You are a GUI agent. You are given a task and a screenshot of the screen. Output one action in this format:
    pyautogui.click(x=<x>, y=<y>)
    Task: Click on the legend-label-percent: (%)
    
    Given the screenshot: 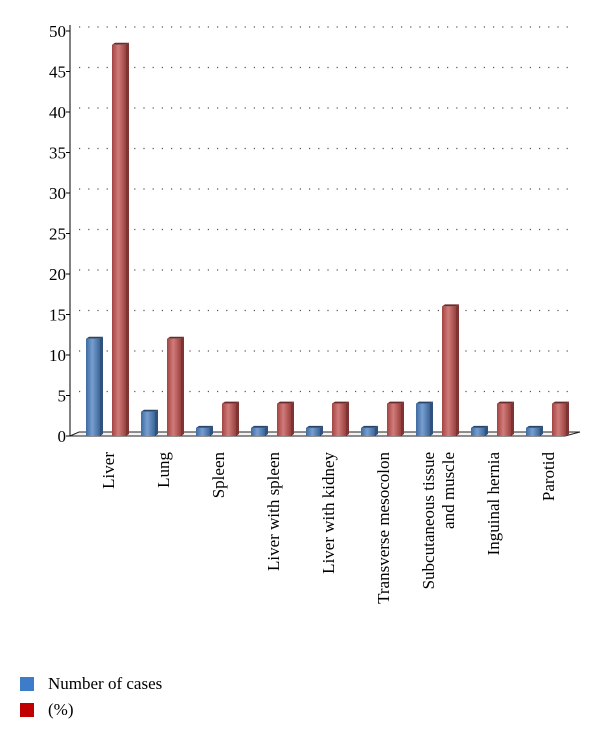 What is the action you would take?
    pyautogui.click(x=61, y=709)
    